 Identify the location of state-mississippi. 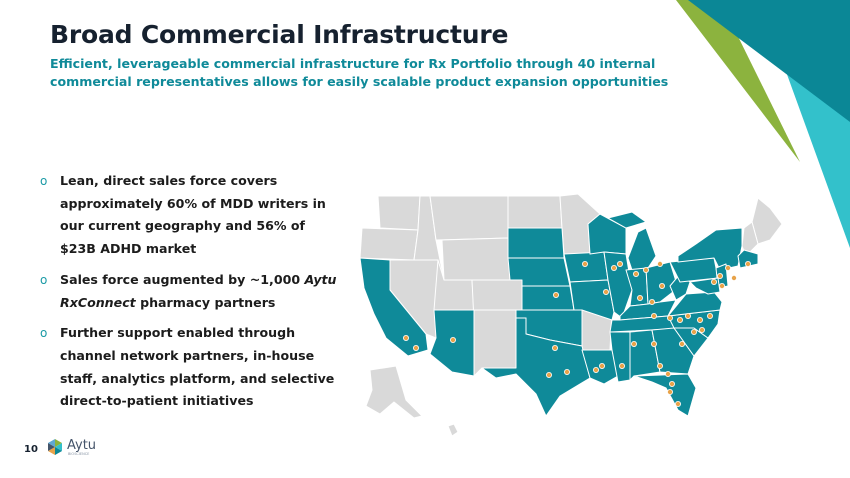
(620, 357).